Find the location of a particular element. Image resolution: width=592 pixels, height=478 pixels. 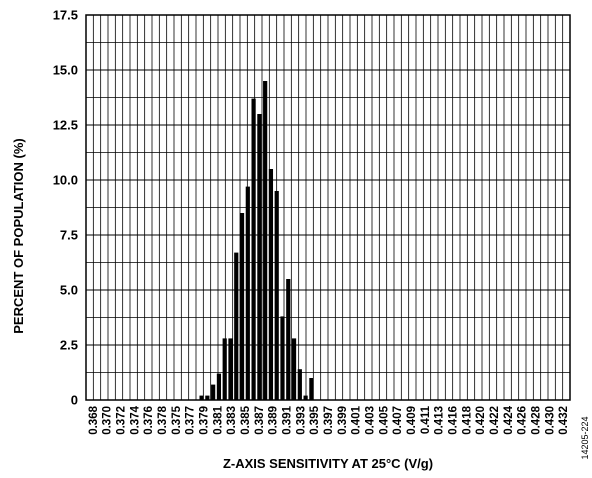

x-tick-label: 0.395 is located at coordinates (315, 419).